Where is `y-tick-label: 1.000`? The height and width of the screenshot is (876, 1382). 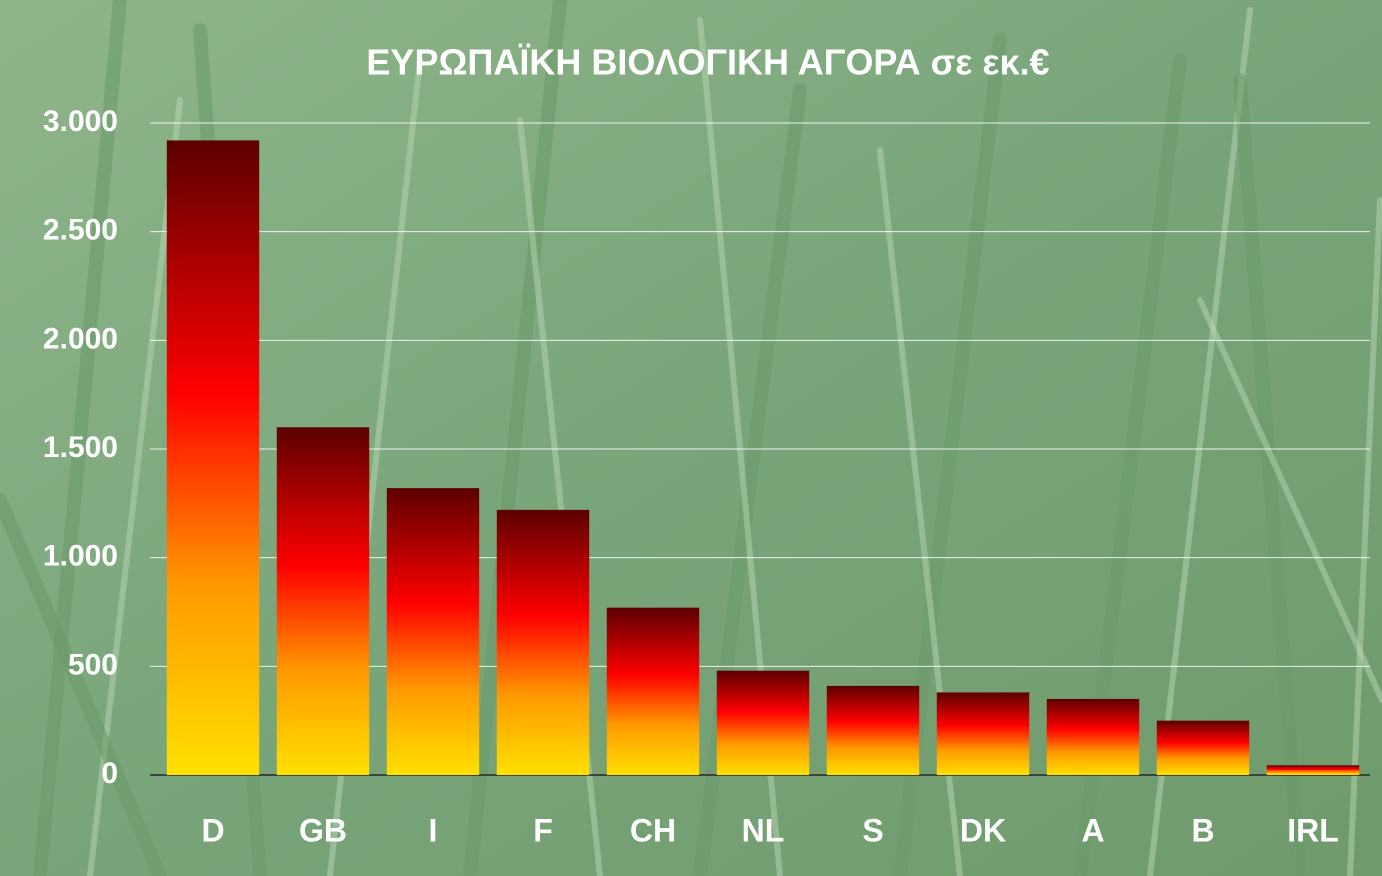
y-tick-label: 1.000 is located at coordinates (80, 556).